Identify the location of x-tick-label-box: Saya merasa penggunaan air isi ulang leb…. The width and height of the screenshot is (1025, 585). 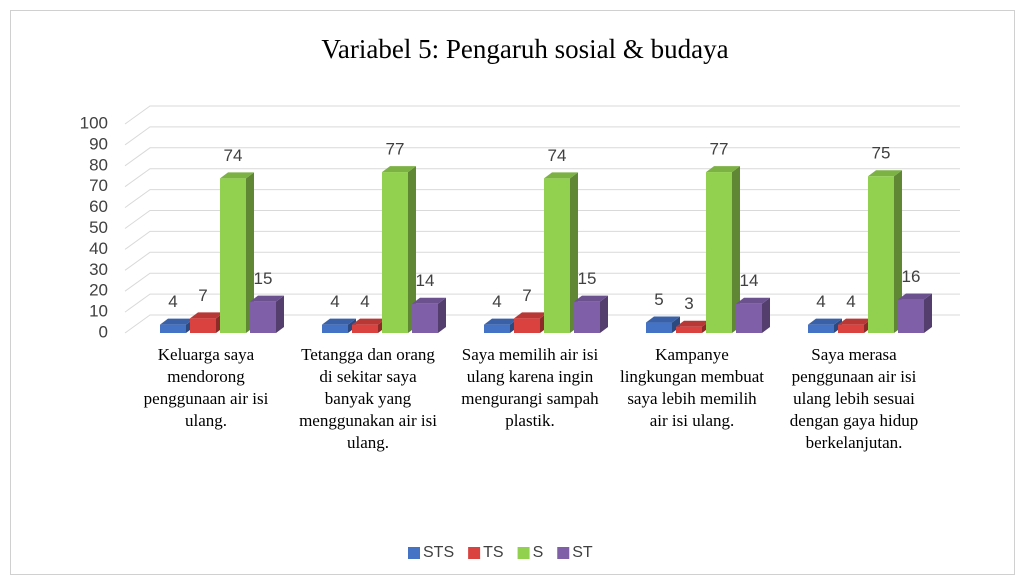
(854, 398).